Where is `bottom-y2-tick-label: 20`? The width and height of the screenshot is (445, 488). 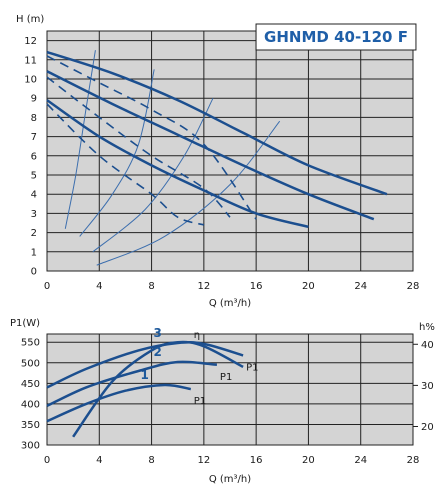
bottom-y2-tick-label: 20 is located at coordinates (427, 427).